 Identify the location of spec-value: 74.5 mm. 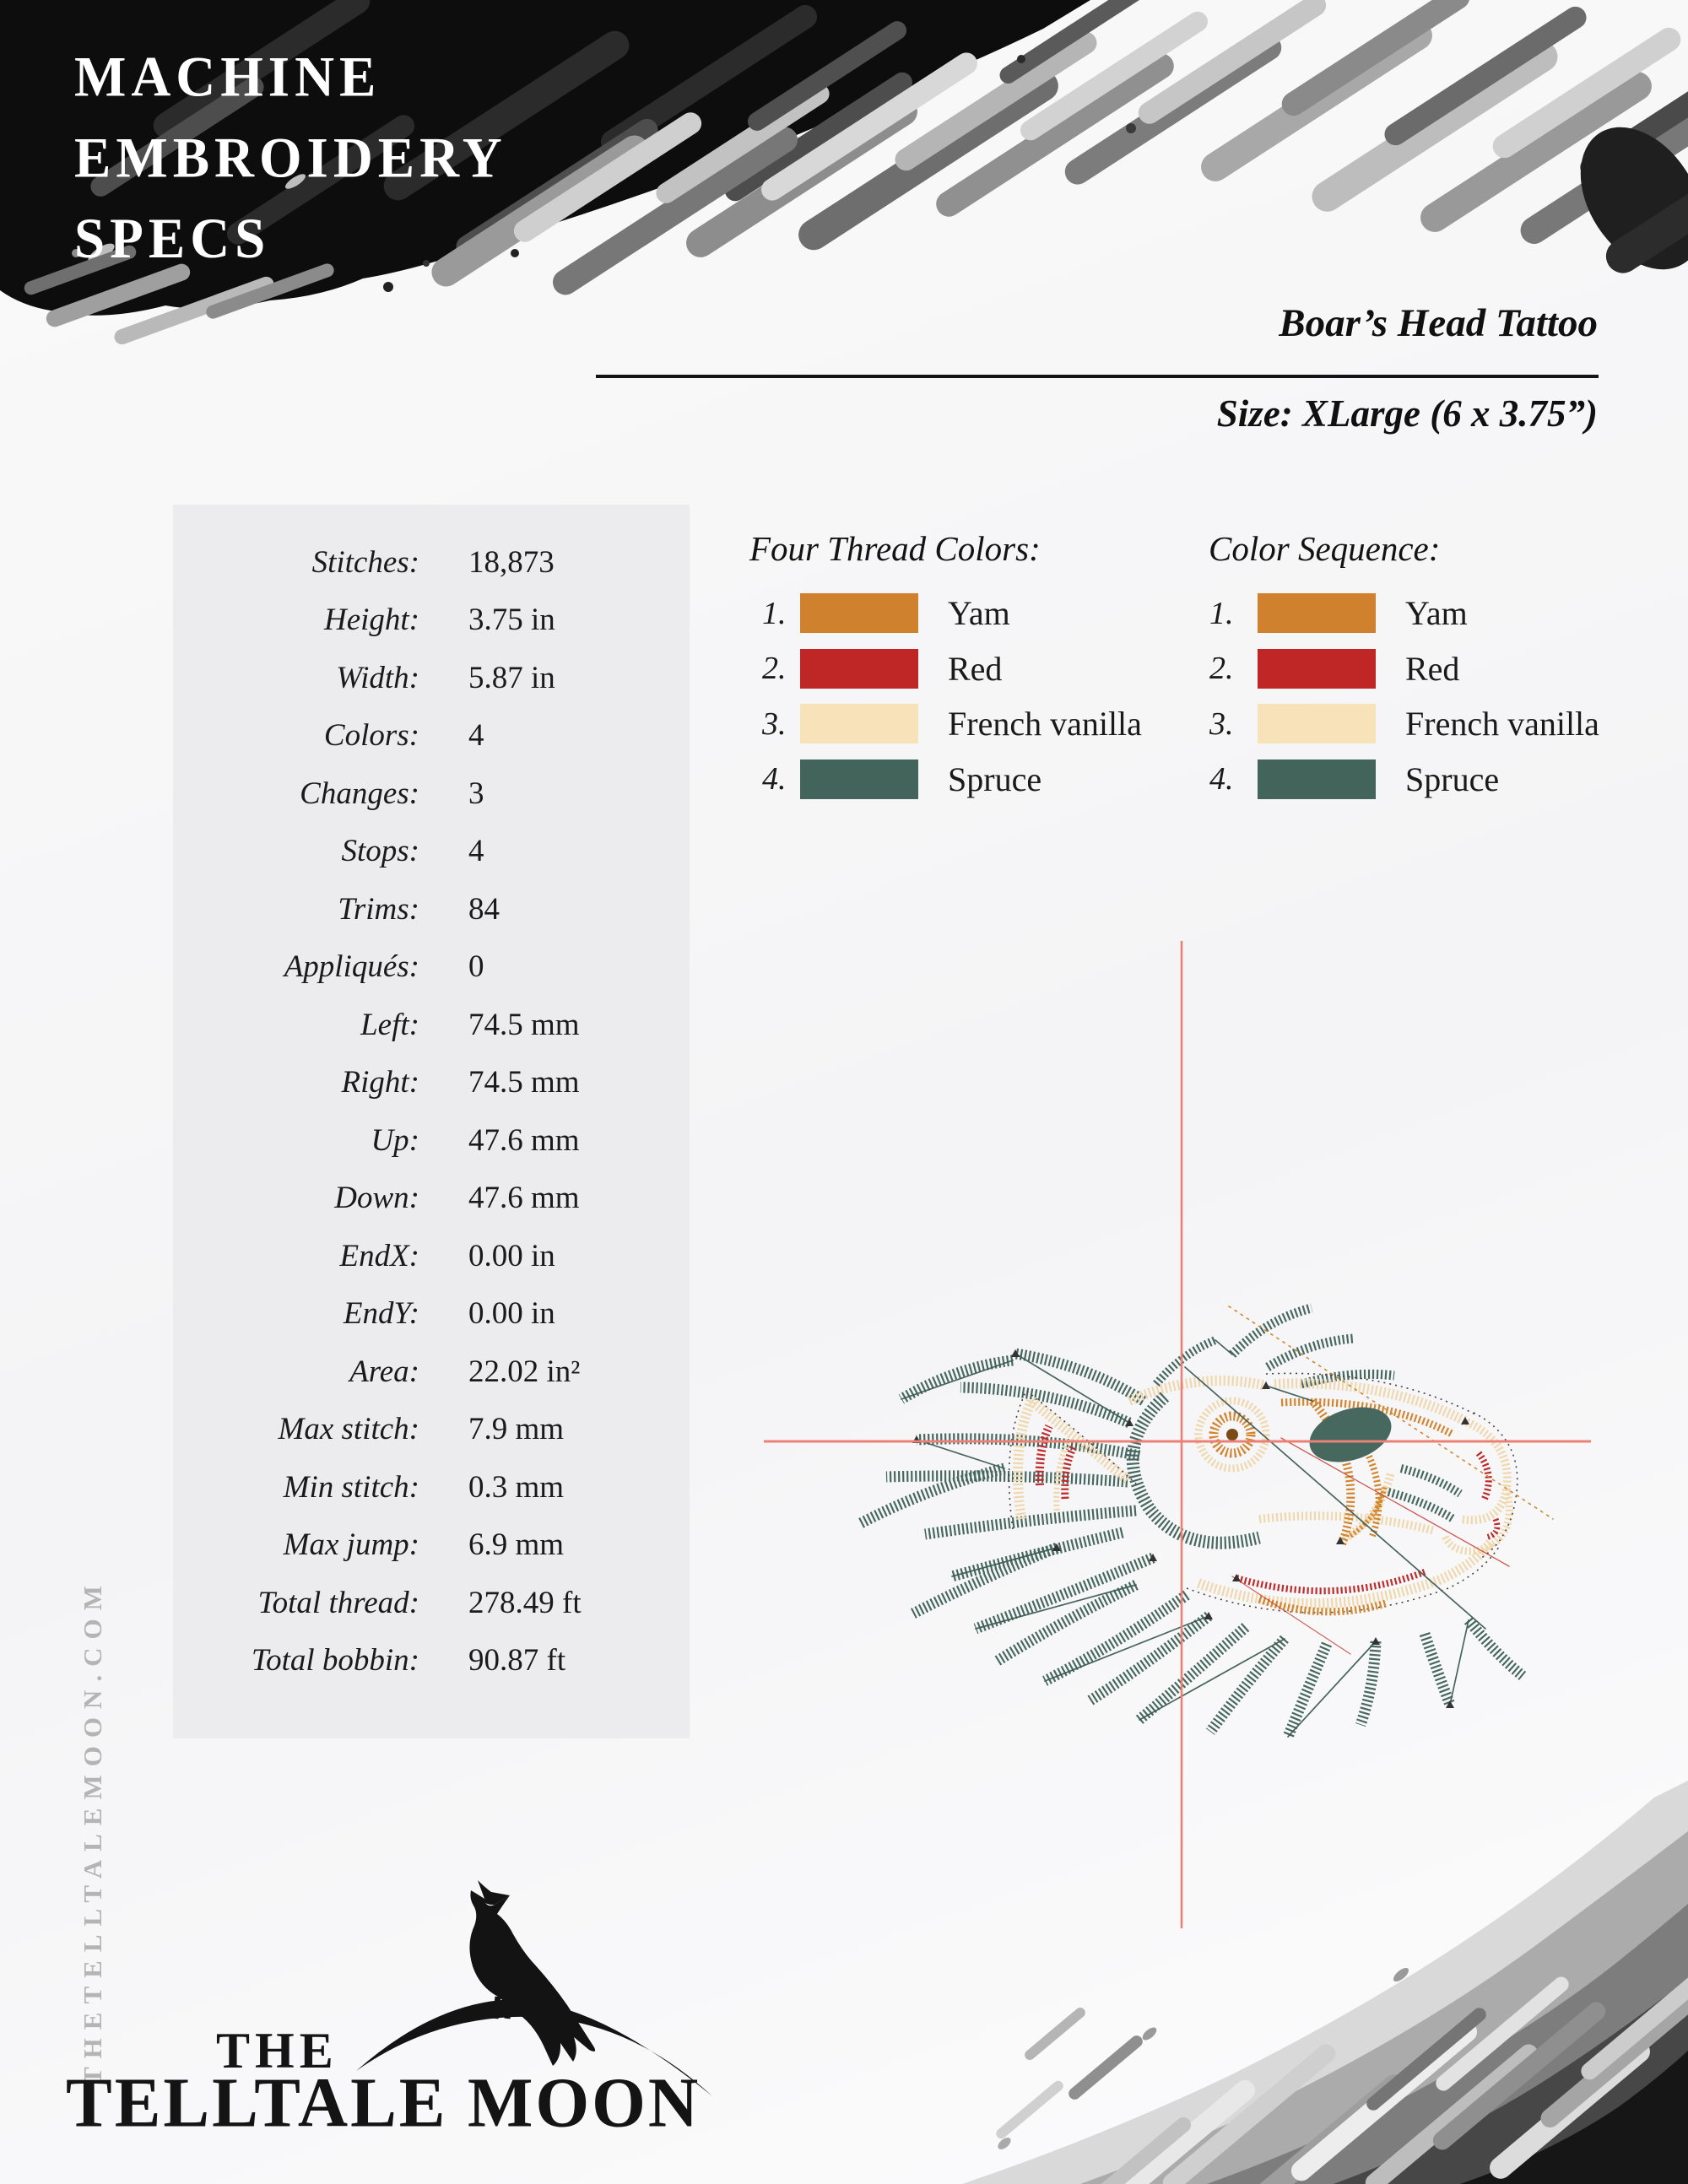
(524, 1082).